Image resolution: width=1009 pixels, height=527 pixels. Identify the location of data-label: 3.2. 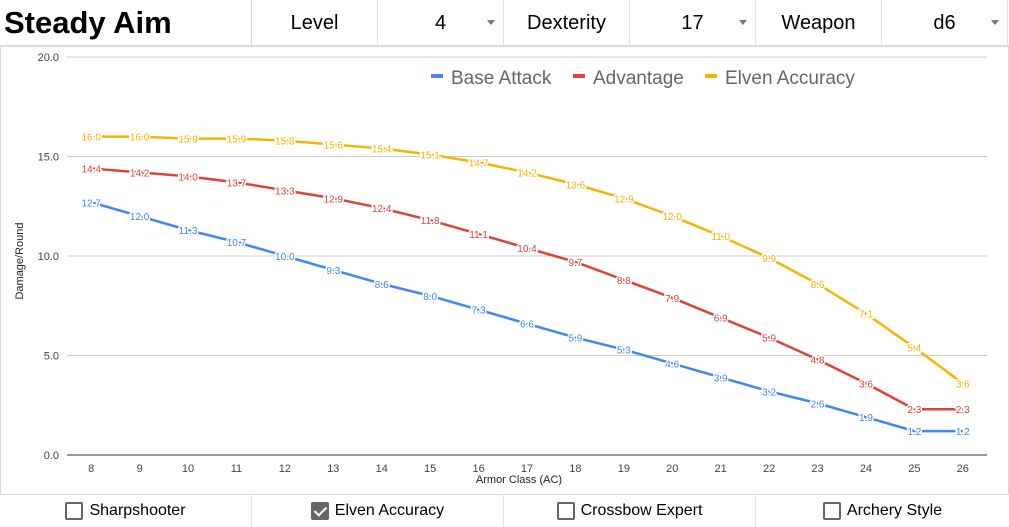
(769, 392).